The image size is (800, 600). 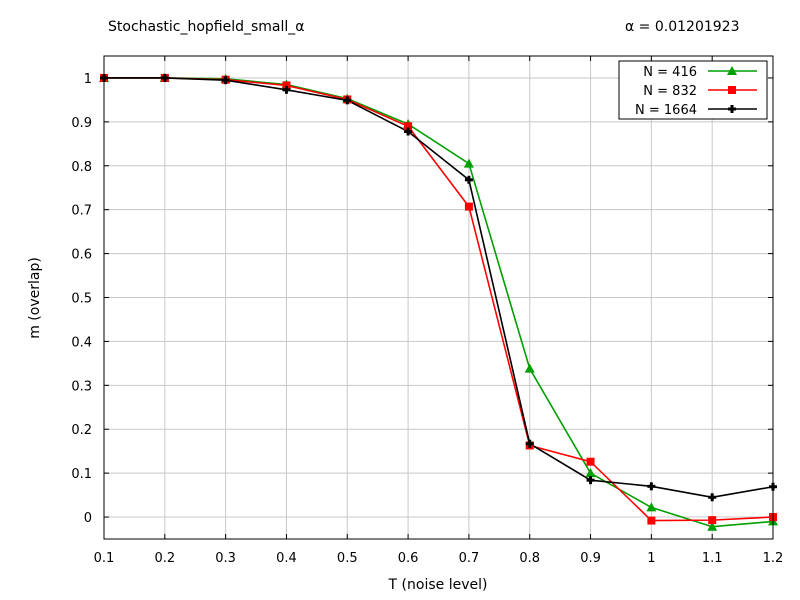 I want to click on x-tick-label: 1.1, so click(x=712, y=558).